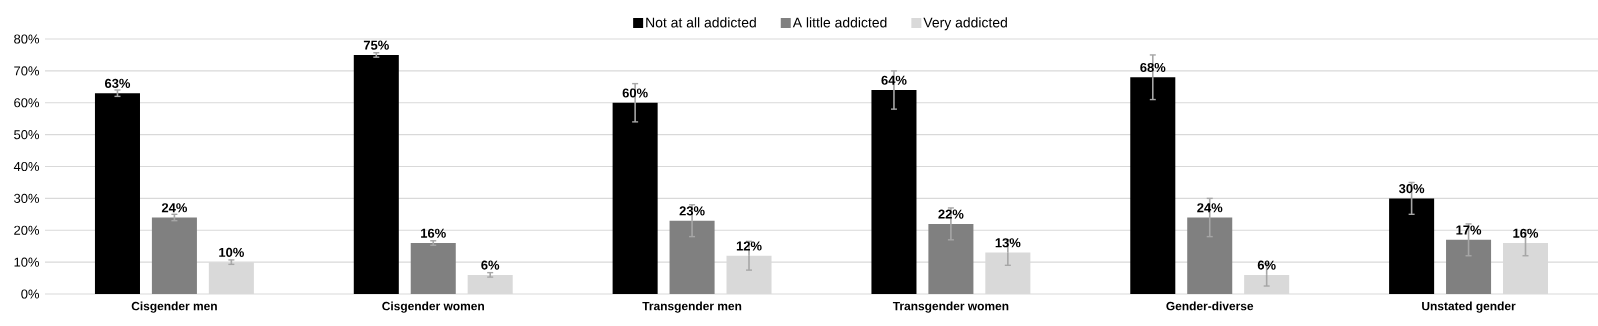 This screenshot has width=1598, height=326. What do you see at coordinates (692, 307) in the screenshot?
I see `x-tick-label: Transgender men` at bounding box center [692, 307].